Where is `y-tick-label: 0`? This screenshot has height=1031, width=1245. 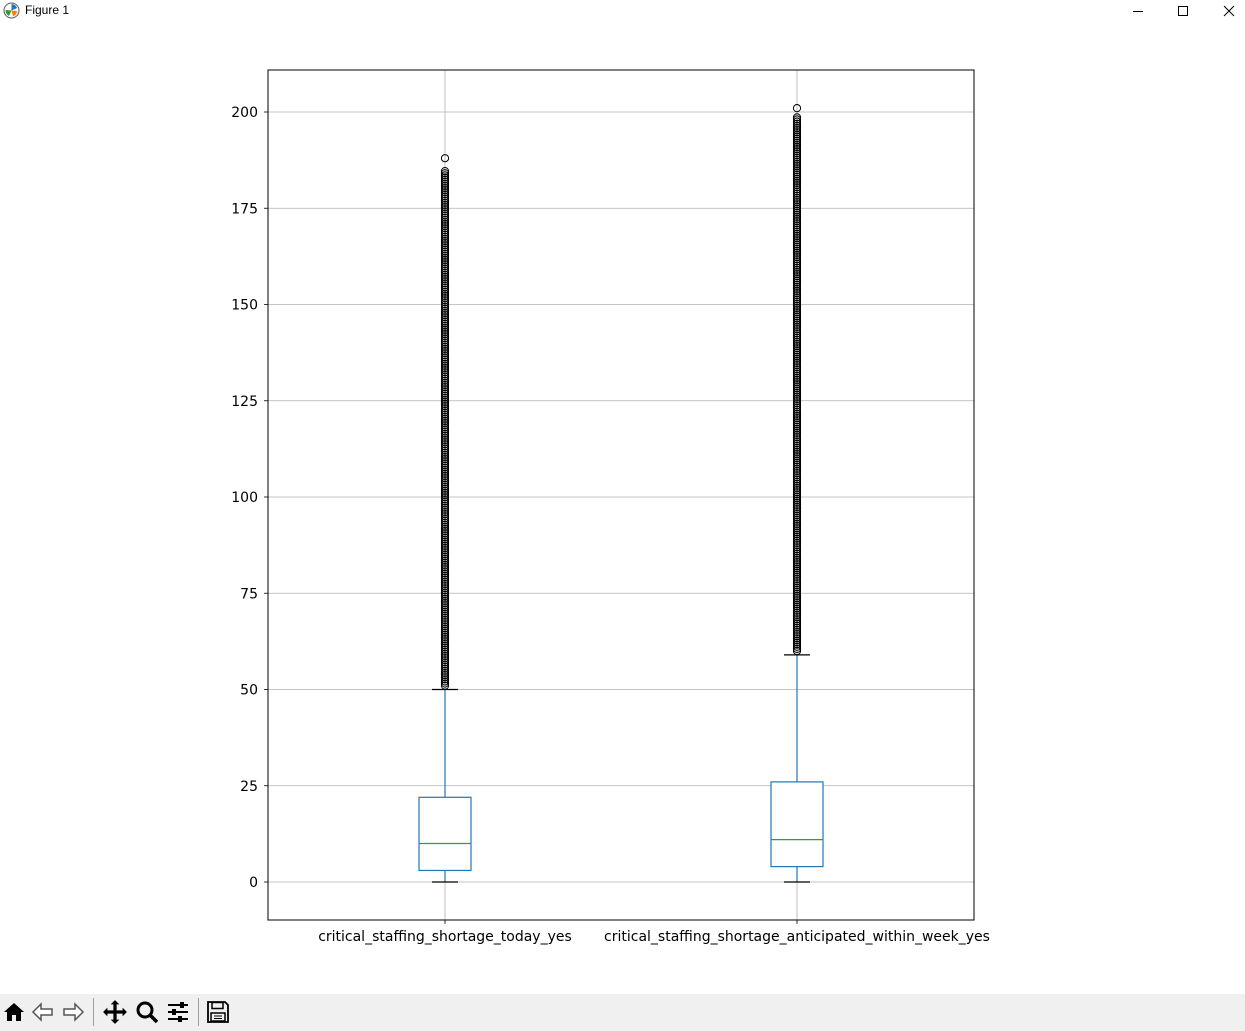
y-tick-label: 0 is located at coordinates (253, 883).